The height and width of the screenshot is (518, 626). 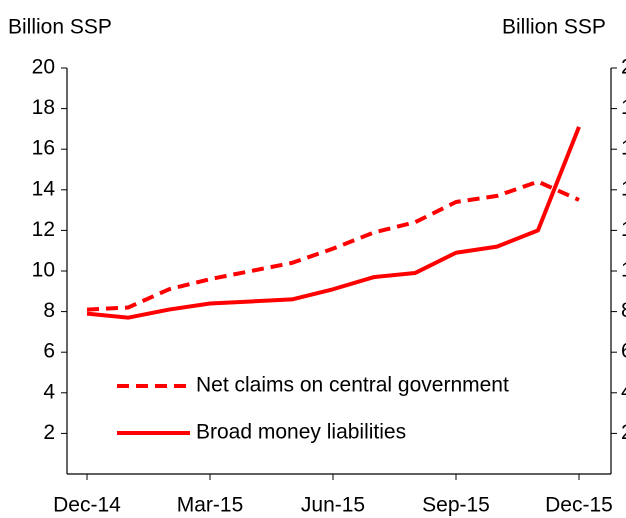 I want to click on y-tick-label: 2, so click(x=49, y=432).